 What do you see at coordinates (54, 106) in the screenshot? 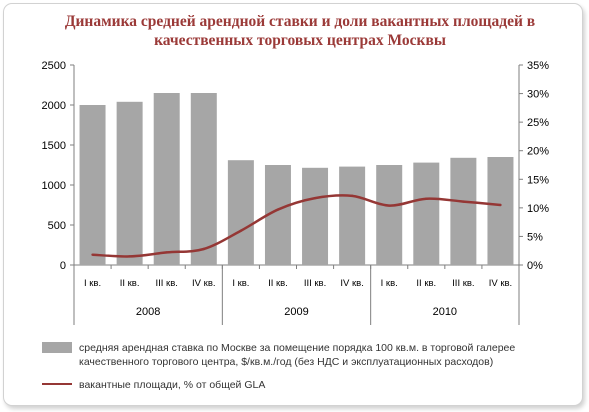
I see `y-left-tick-label: 2000` at bounding box center [54, 106].